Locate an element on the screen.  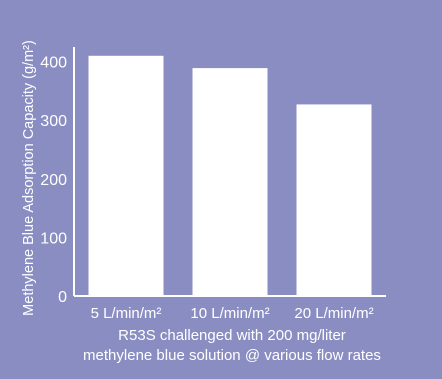
chart-caption-line-1: R53S challenged with 200 mg/liter is located at coordinates (232, 335).